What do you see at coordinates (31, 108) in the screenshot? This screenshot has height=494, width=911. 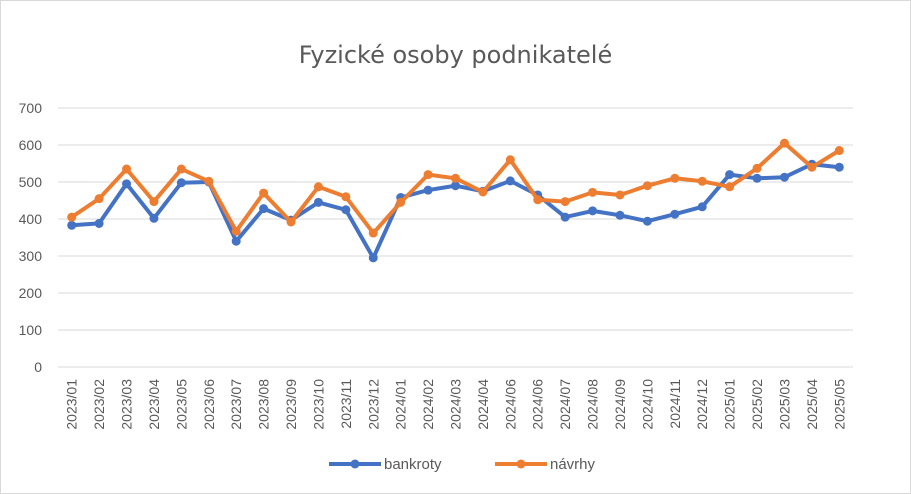 I see `y-tick-label: 700` at bounding box center [31, 108].